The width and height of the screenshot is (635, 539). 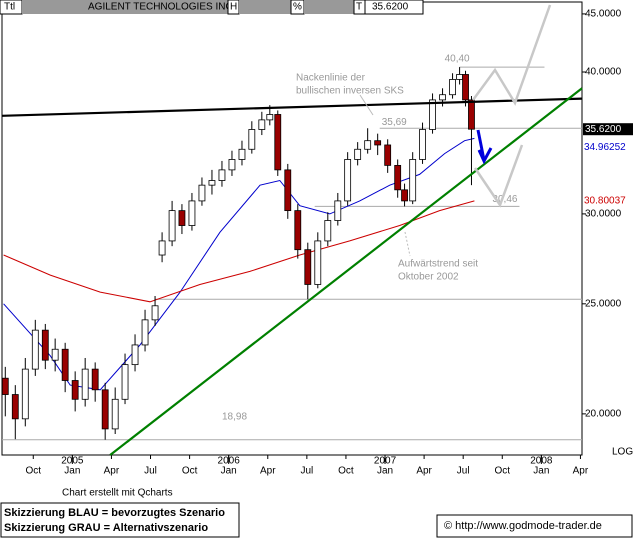 I want to click on y-tick-label: 25.0000, so click(x=603, y=303).